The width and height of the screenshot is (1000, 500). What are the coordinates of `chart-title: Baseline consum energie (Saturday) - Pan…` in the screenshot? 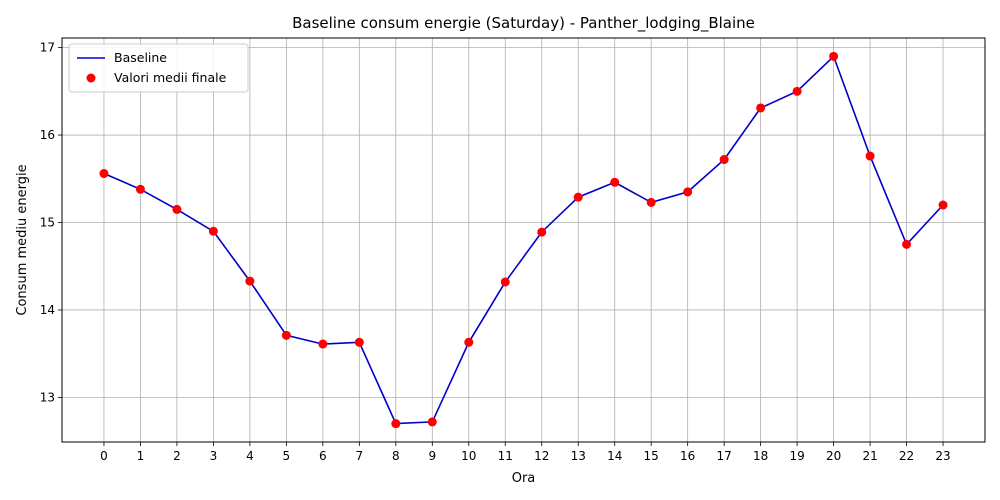 It's located at (523, 23).